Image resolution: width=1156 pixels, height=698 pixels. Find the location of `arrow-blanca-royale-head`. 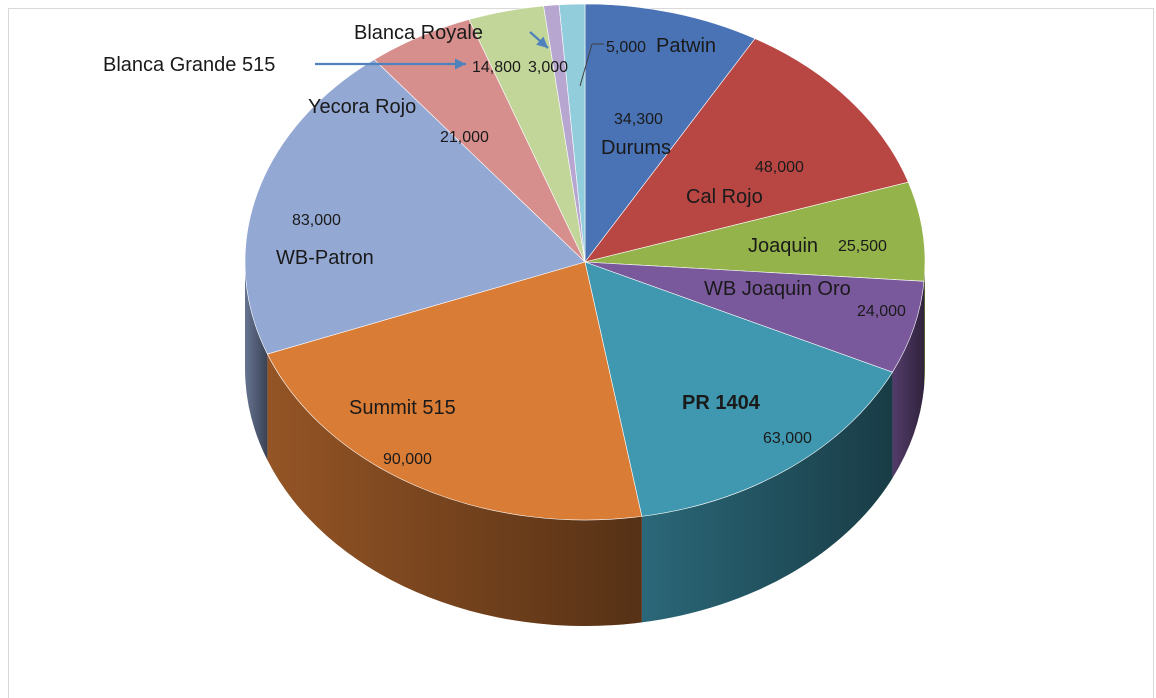

arrow-blanca-royale-head is located at coordinates (542, 42).